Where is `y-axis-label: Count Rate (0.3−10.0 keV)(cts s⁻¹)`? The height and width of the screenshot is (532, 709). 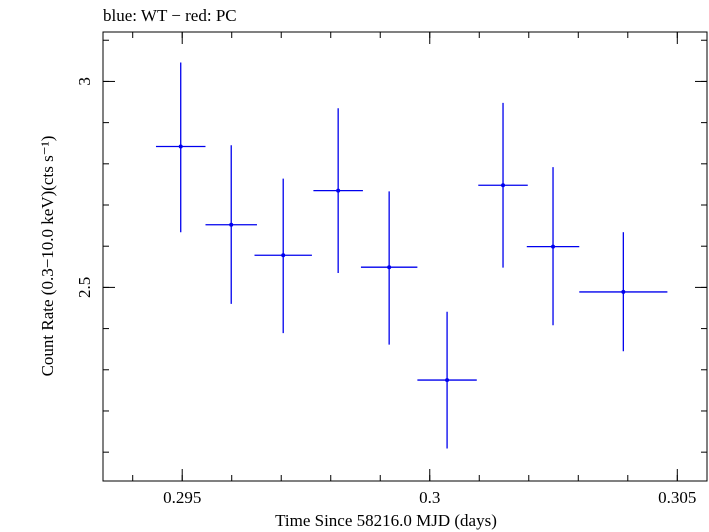
y-axis-label: Count Rate (0.3−10.0 keV)(cts s⁻¹) is located at coordinates (47, 256).